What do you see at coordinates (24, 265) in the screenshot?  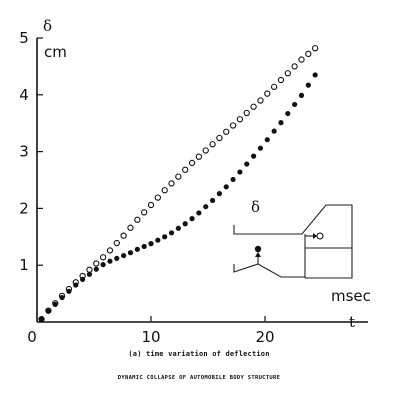 I see `y-tick-label: 1` at bounding box center [24, 265].